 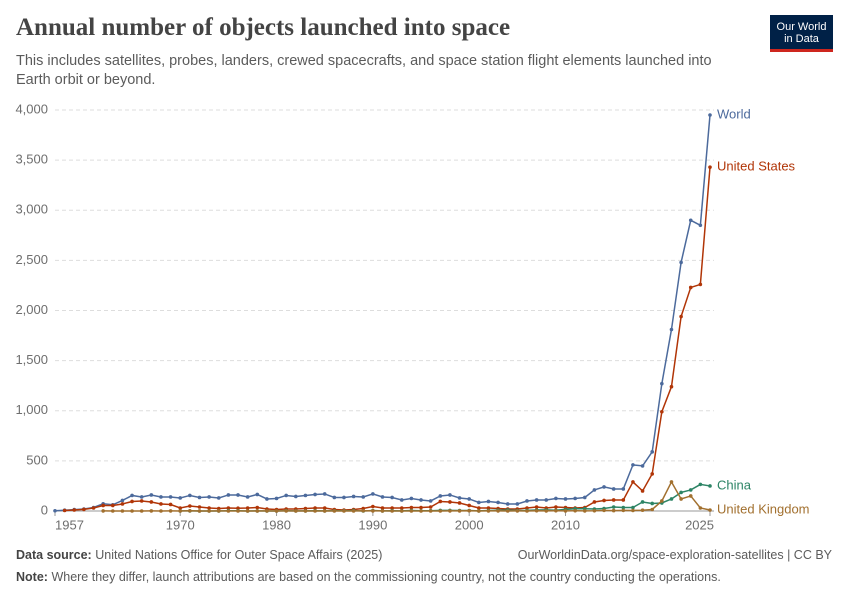 I want to click on note-label: Note:, so click(x=32, y=577).